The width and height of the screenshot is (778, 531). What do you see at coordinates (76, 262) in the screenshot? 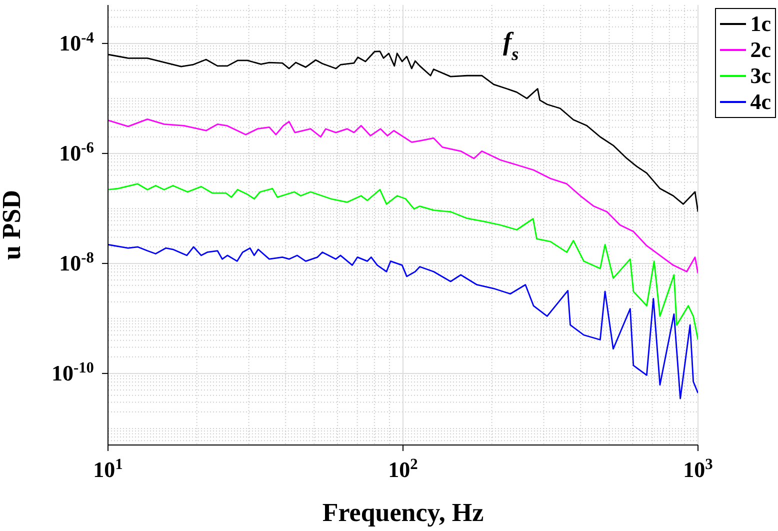
I see `y-tick-label: 10$^{-8}$` at bounding box center [76, 262].